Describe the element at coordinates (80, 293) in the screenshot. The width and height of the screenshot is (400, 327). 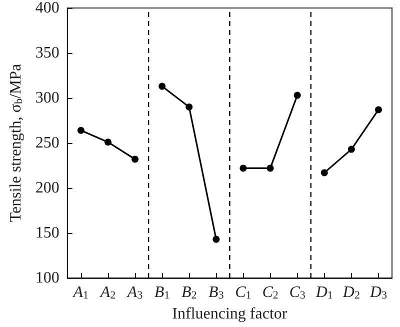
I see `x-tick-label: A1` at that location.